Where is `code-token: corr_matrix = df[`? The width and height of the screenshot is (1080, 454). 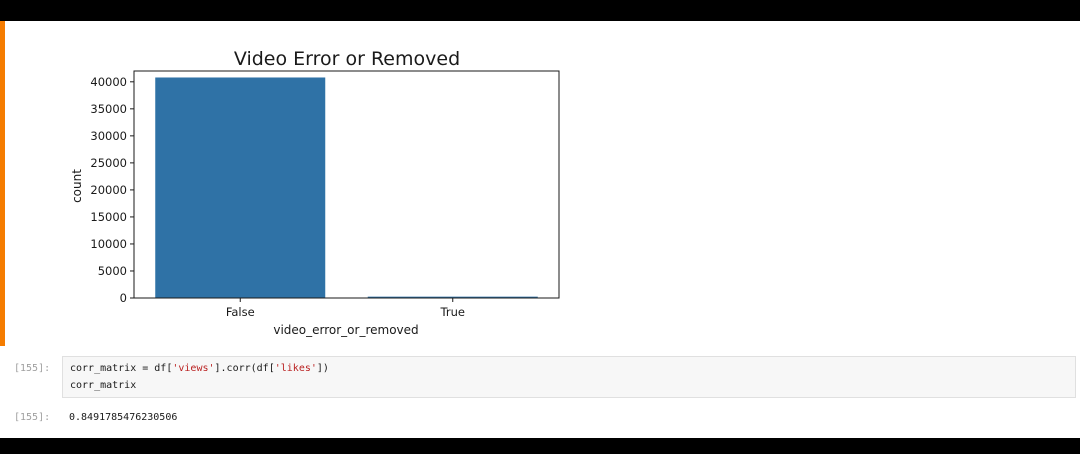
code-token: corr_matrix = df[ is located at coordinates (121, 368).